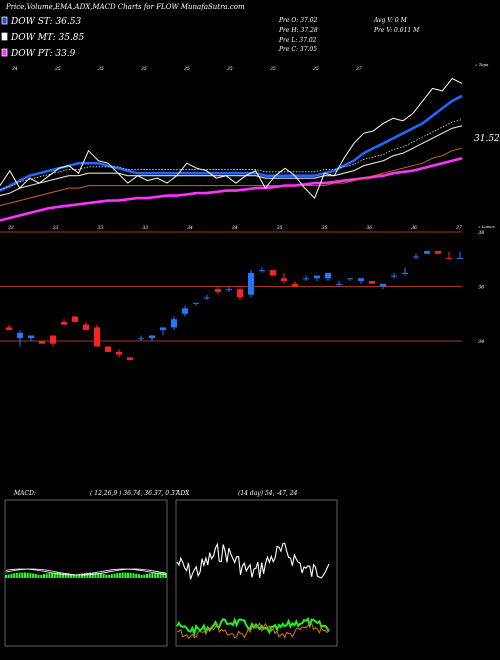  Describe the element at coordinates (253, 590) in the screenshot. I see `adx-chart` at that location.